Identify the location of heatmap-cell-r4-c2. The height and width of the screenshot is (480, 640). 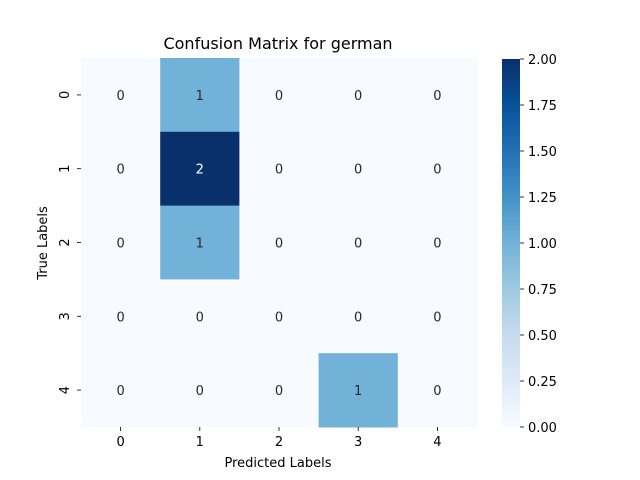
(279, 390).